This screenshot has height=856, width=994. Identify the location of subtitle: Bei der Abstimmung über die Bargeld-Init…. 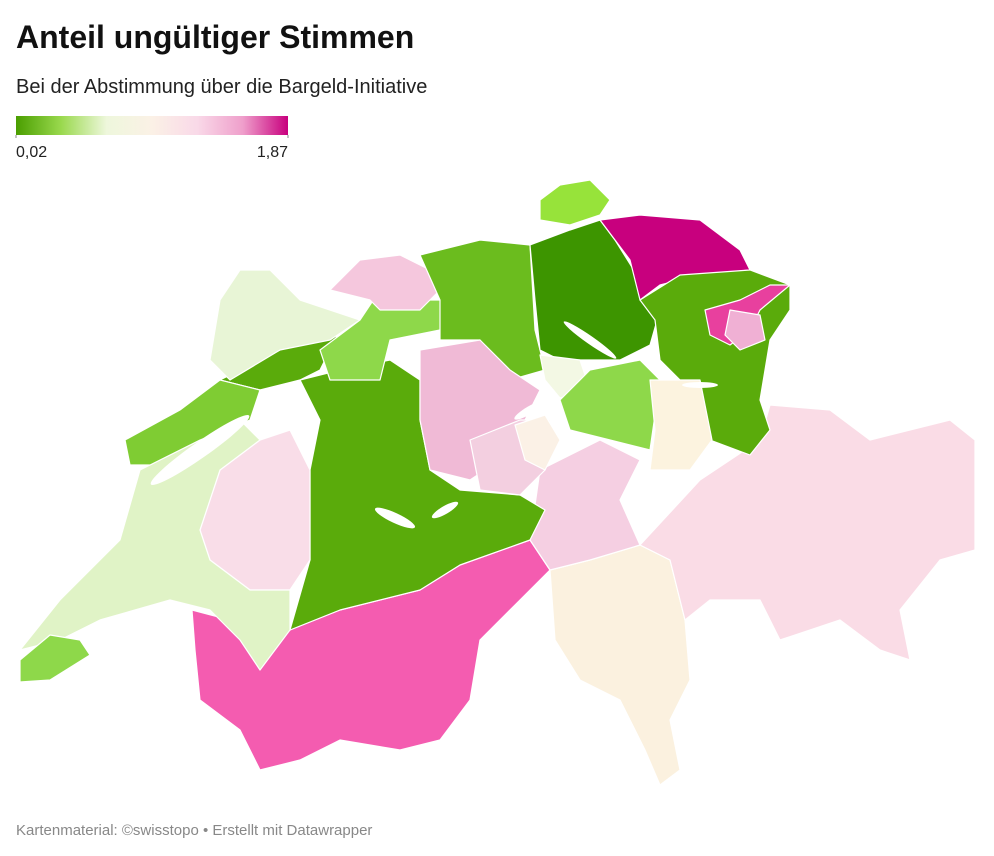
(221, 87).